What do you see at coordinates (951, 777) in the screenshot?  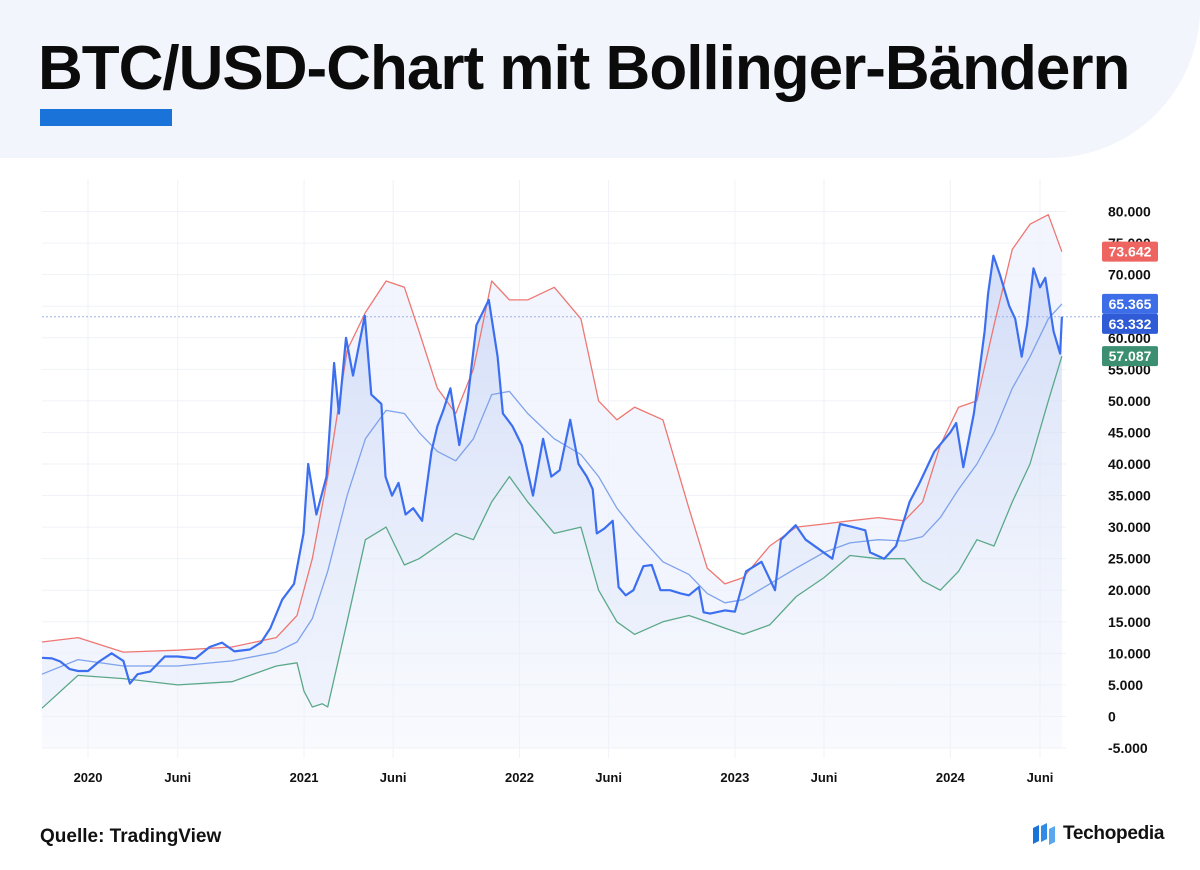 I see `x-tick-label: 2024` at bounding box center [951, 777].